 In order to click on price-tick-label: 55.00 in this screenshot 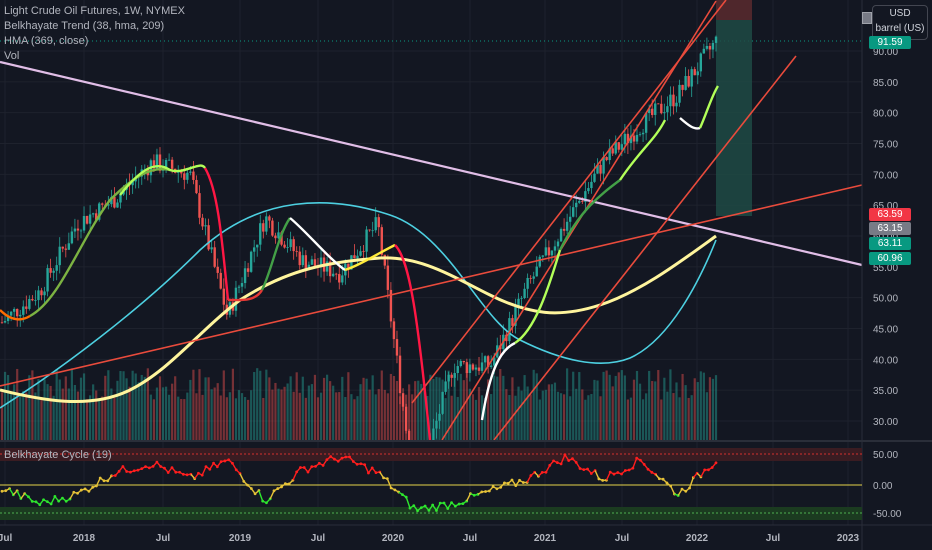, I will do `click(885, 268)`.